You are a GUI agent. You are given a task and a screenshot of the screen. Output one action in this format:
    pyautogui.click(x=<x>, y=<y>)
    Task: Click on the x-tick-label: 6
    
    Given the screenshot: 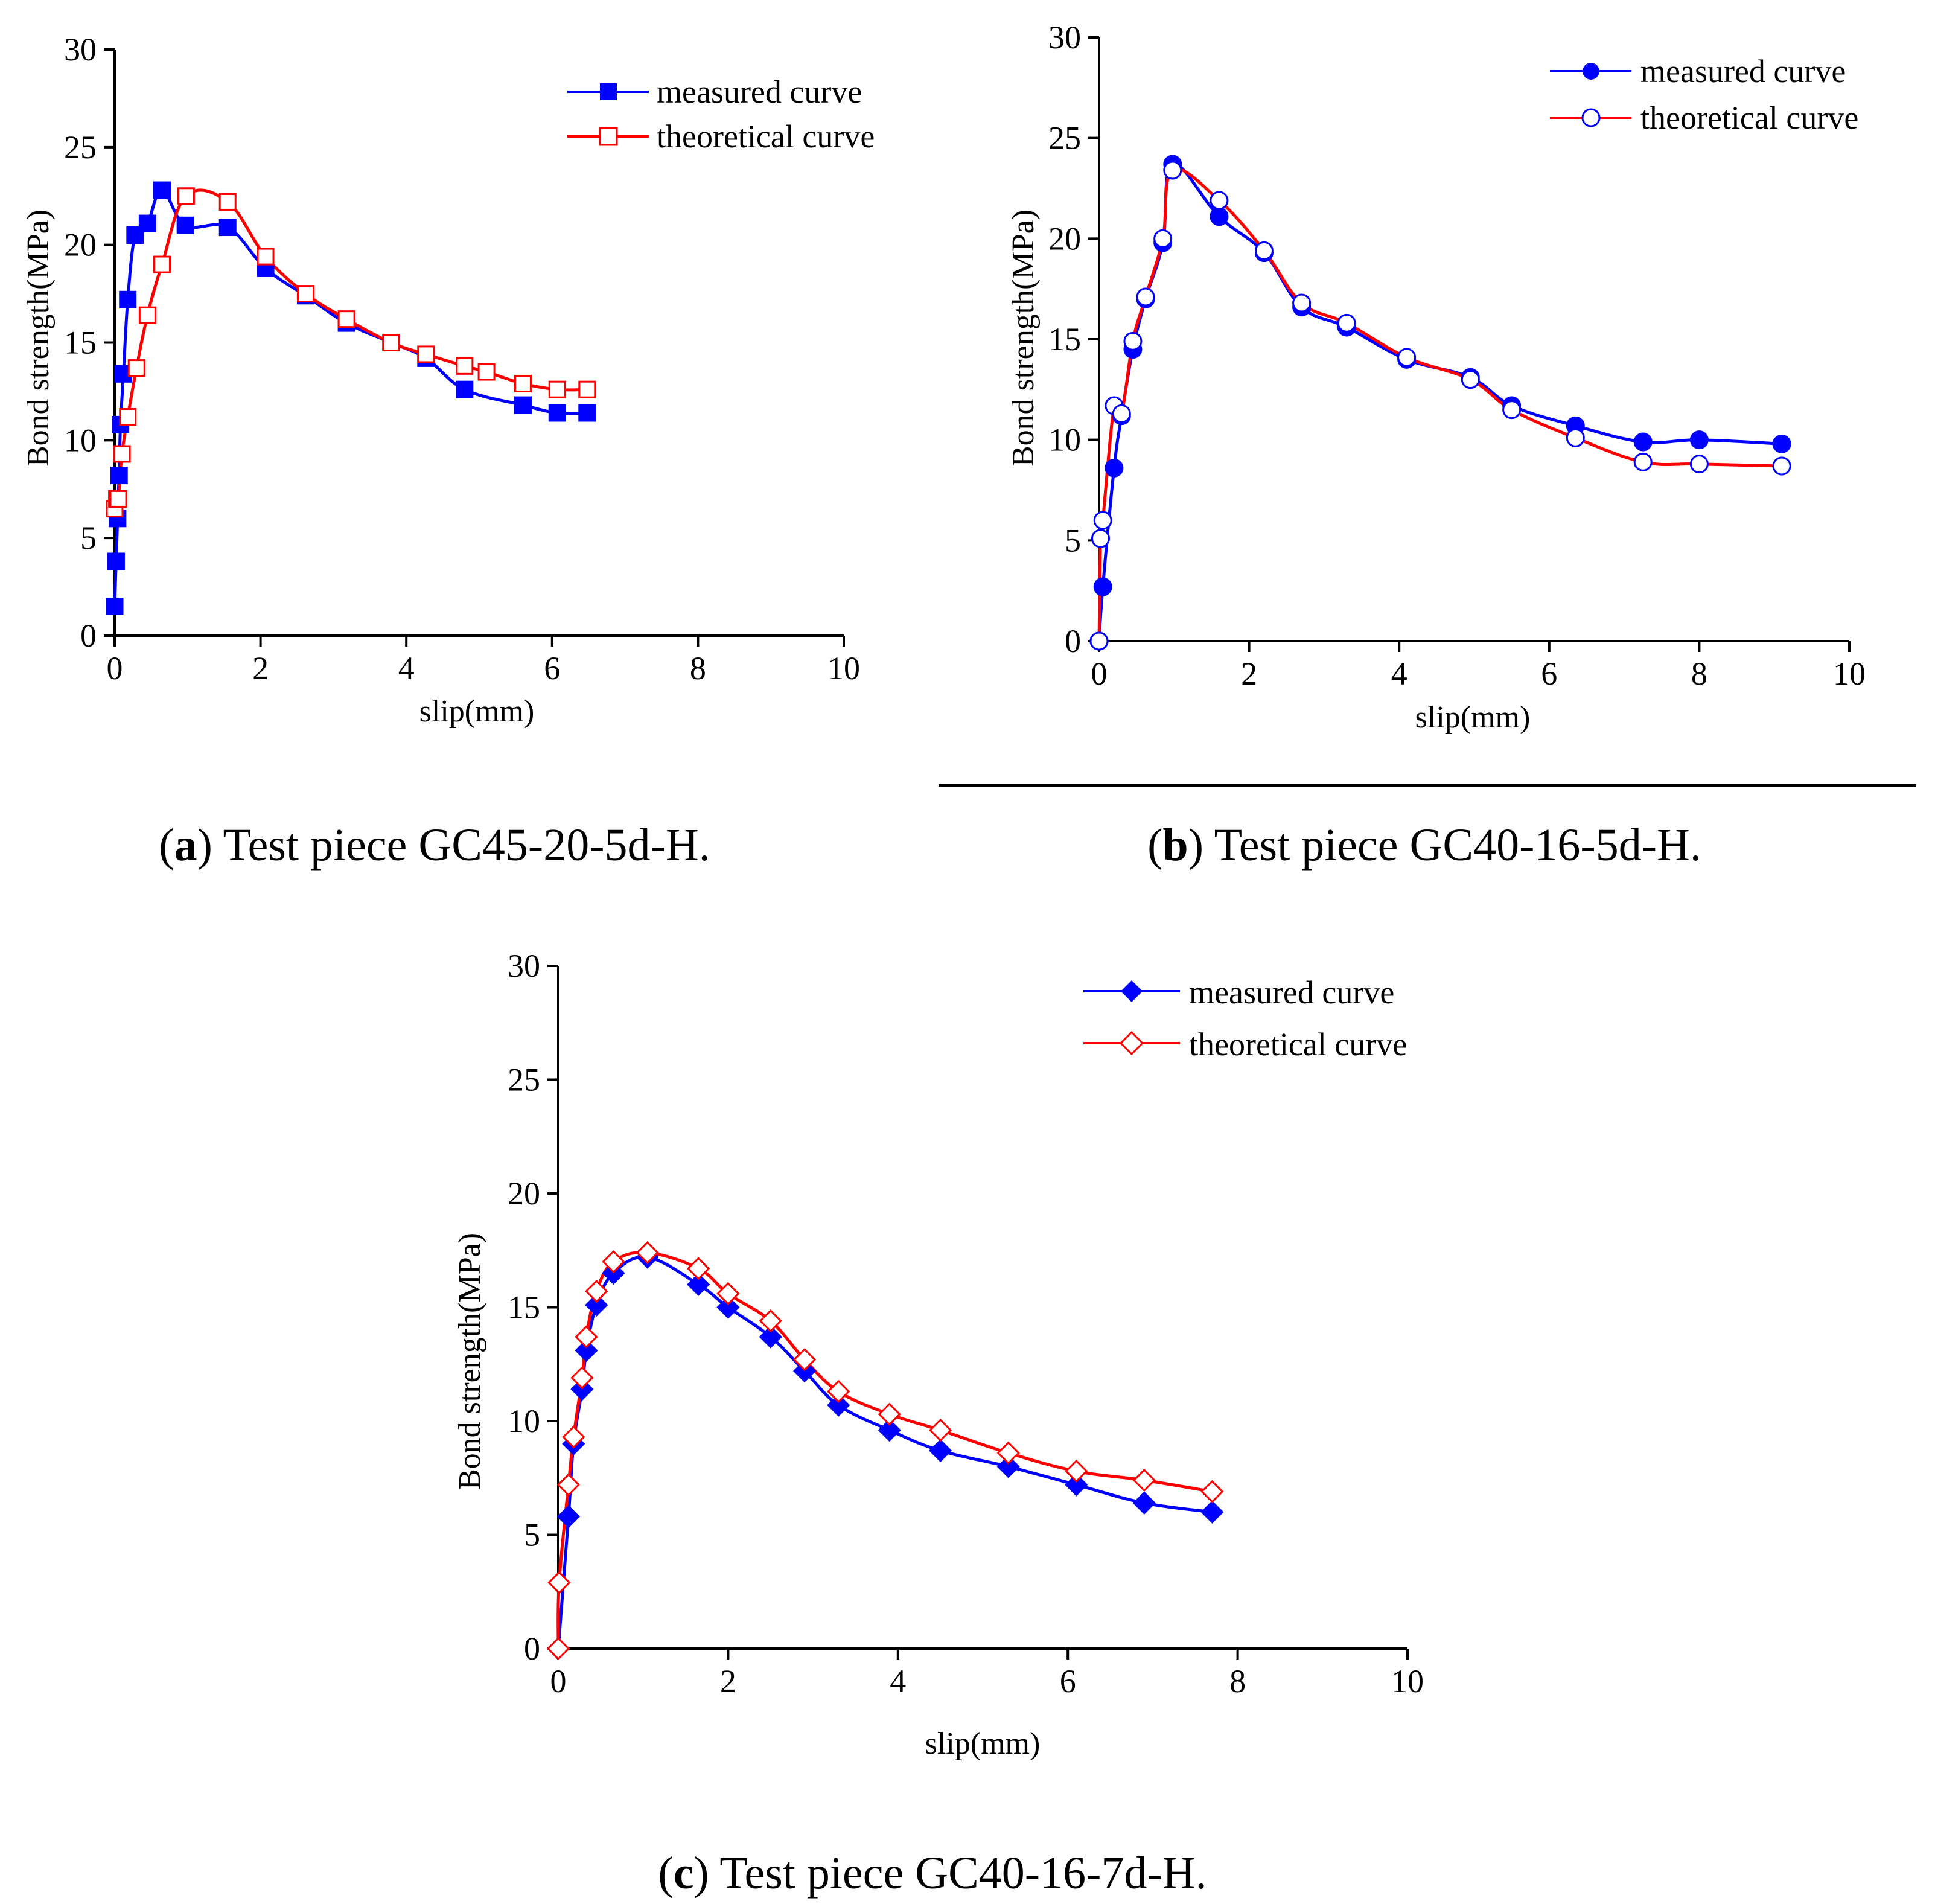 What is the action you would take?
    pyautogui.click(x=1068, y=1681)
    